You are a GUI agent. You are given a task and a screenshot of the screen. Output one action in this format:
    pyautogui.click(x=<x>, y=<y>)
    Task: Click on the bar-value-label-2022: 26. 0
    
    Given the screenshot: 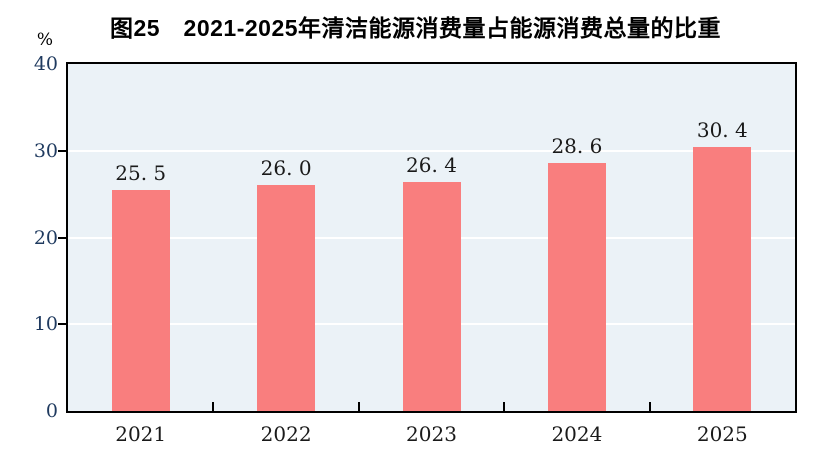 What is the action you would take?
    pyautogui.click(x=286, y=168)
    